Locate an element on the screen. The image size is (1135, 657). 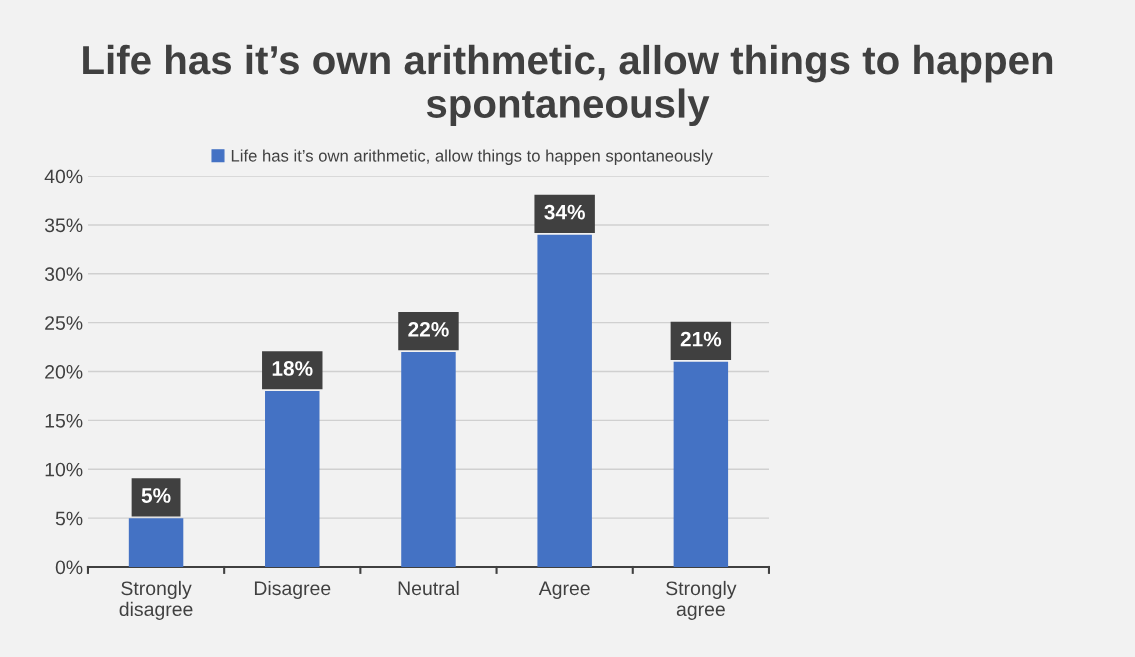
x-tick-label: Neutral is located at coordinates (428, 588).